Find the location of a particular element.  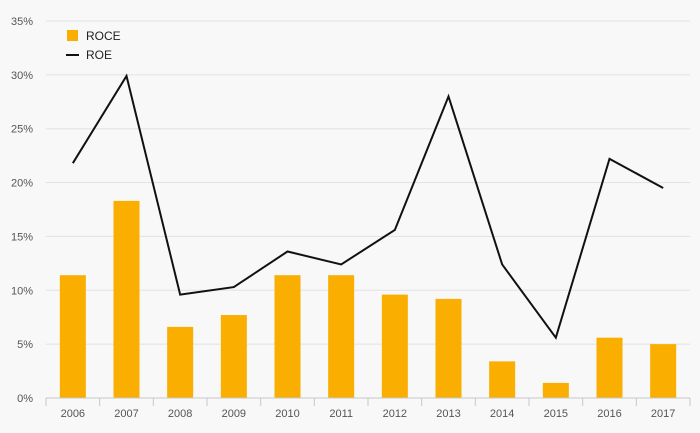

x-tick-label: 2017 is located at coordinates (663, 414).